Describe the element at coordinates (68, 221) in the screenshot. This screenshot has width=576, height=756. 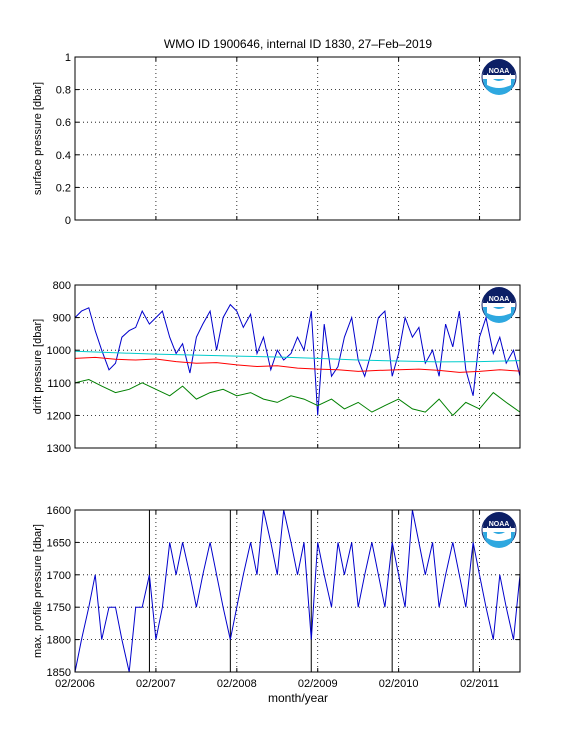
I see `y-tick-label: 0` at that location.